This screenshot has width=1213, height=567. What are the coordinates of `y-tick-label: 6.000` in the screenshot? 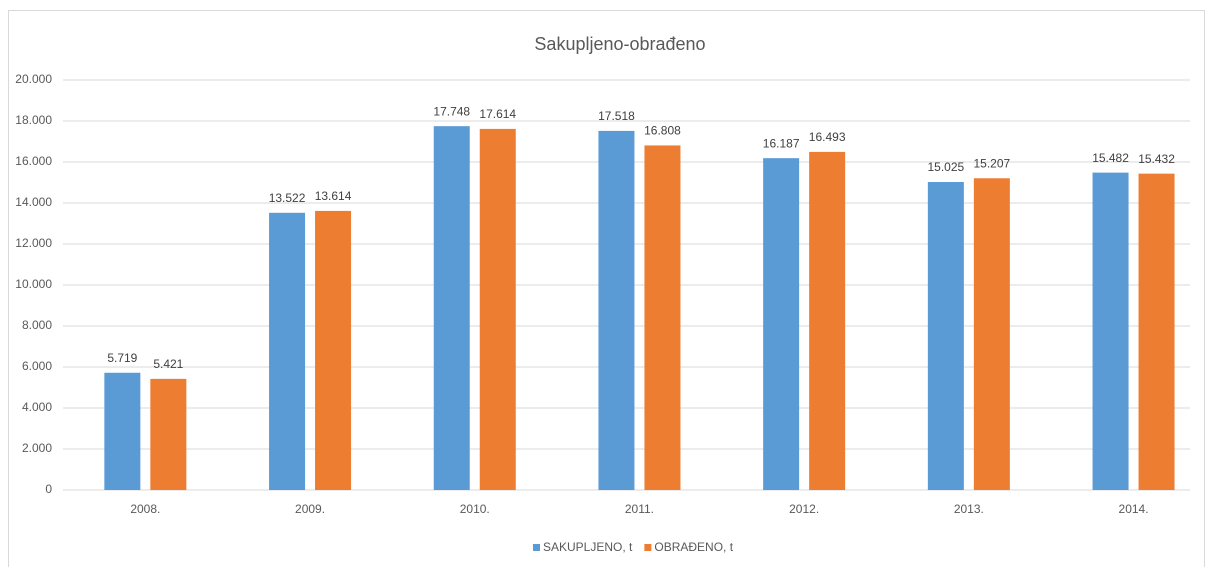 It's located at (37, 366).